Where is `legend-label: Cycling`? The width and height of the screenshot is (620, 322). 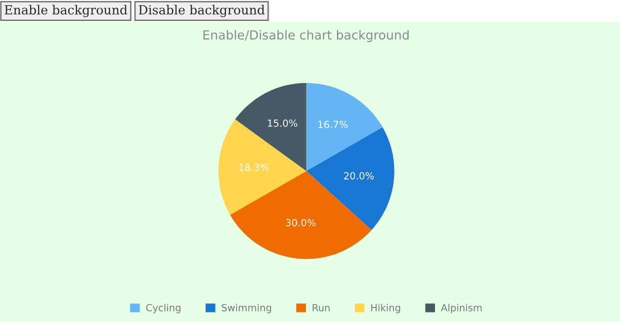 legend-label: Cycling is located at coordinates (163, 309).